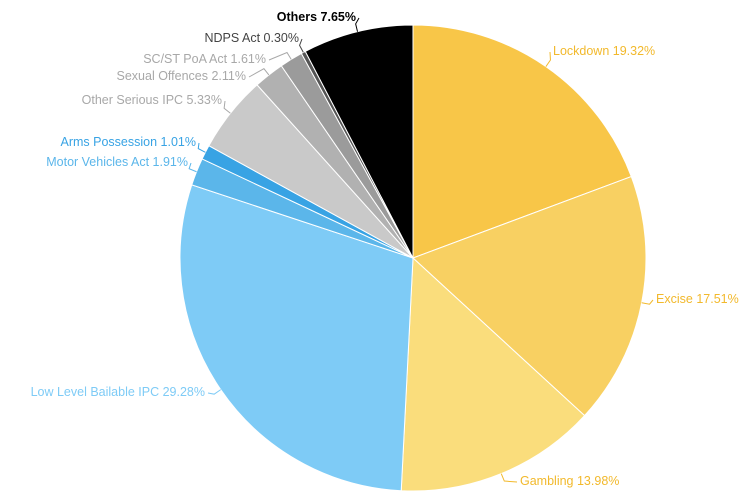 This screenshot has width=747, height=496. I want to click on slice-value-label: 13.98%, so click(598, 481).